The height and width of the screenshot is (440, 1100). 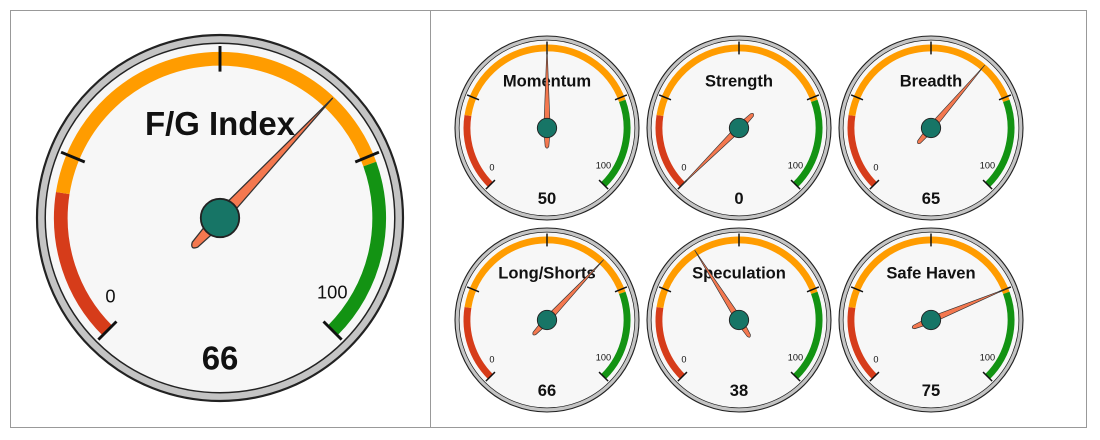 What do you see at coordinates (931, 390) in the screenshot?
I see `gauge-value: 75` at bounding box center [931, 390].